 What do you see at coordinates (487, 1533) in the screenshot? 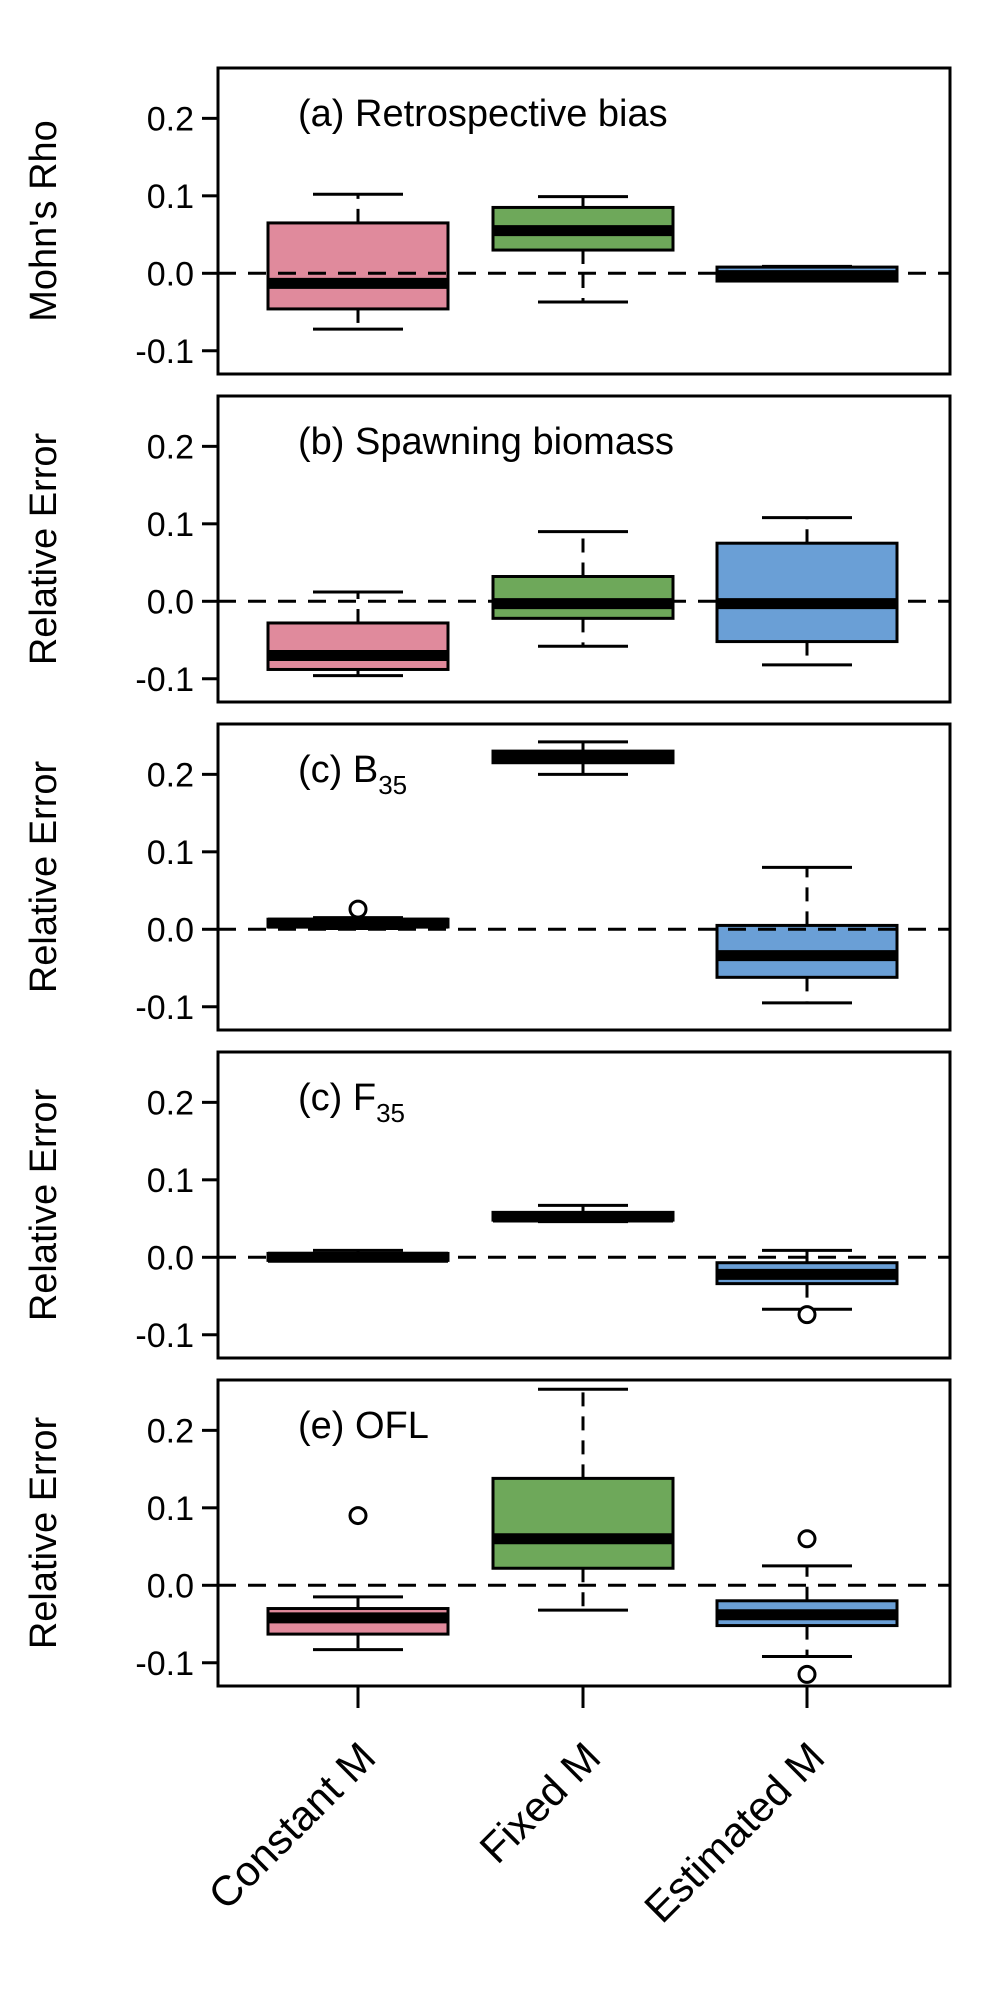
I see `panel-5: -0.1 0.0 0.1 0.2 Relative Error (e) OFL` at bounding box center [487, 1533].